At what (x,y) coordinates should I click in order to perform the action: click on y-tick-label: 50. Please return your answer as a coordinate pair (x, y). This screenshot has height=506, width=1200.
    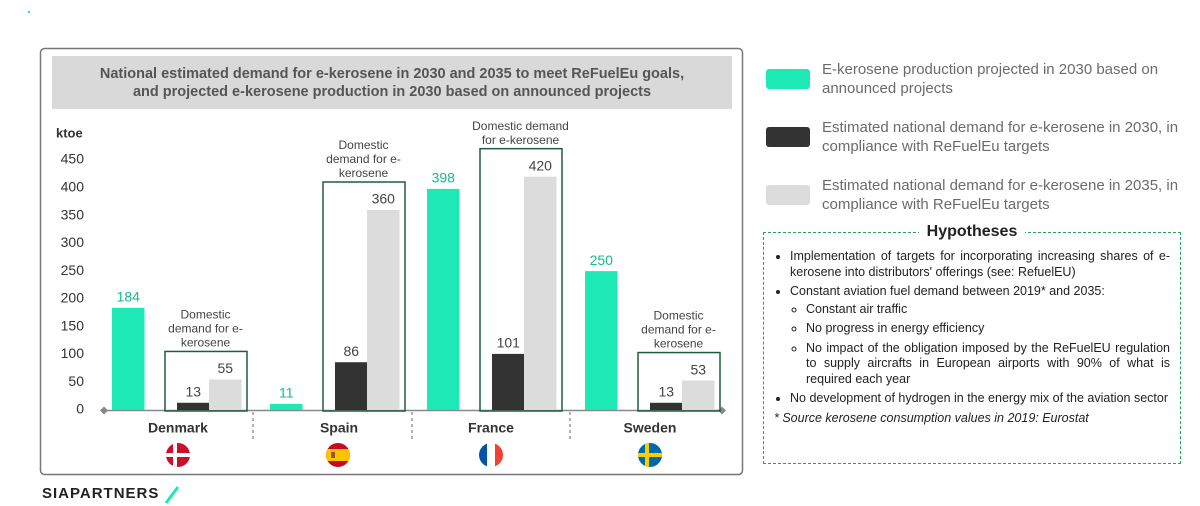
    Looking at the image, I should click on (76, 381).